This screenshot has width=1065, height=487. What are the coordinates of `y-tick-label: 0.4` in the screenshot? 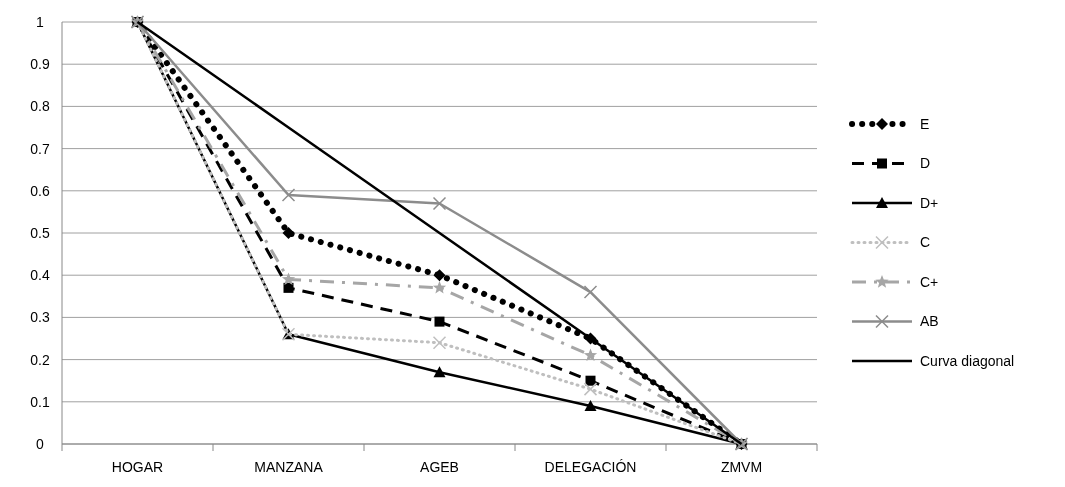 It's located at (40, 275).